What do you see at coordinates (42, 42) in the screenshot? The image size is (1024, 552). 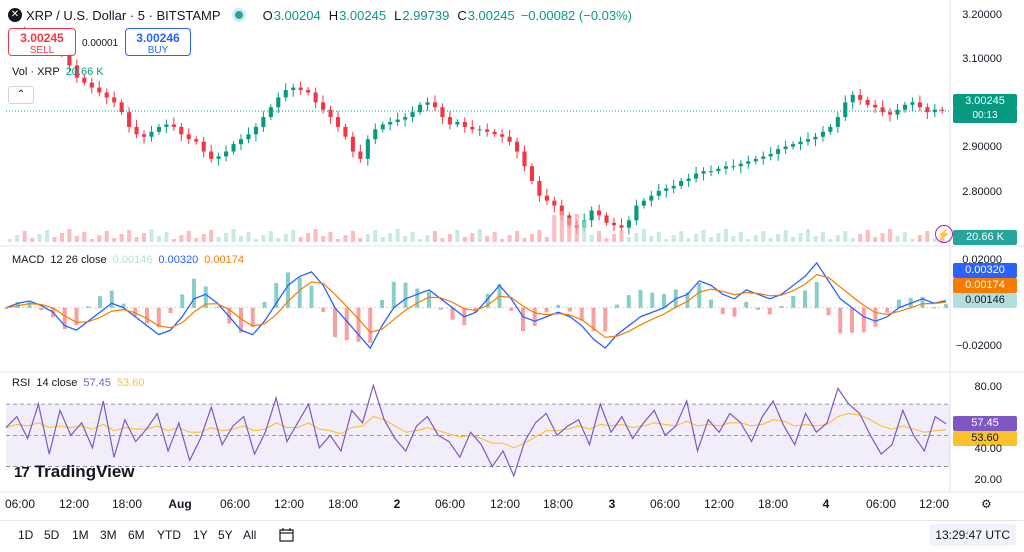 I see `sell-button: 3.00245 SELL` at bounding box center [42, 42].